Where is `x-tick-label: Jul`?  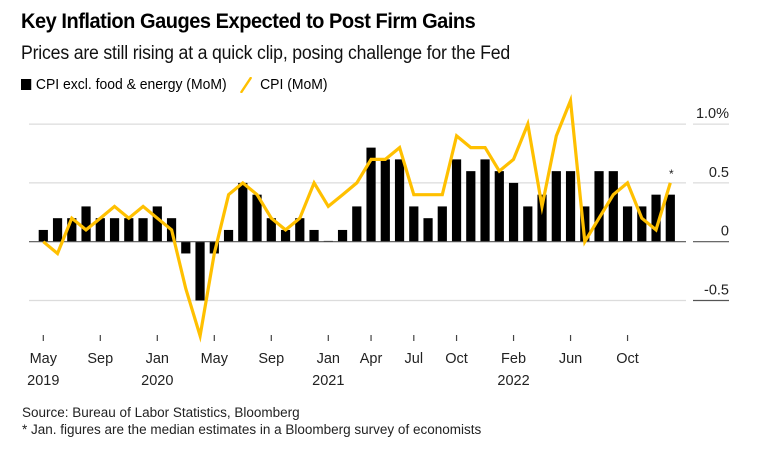
x-tick-label: Jul is located at coordinates (414, 359).